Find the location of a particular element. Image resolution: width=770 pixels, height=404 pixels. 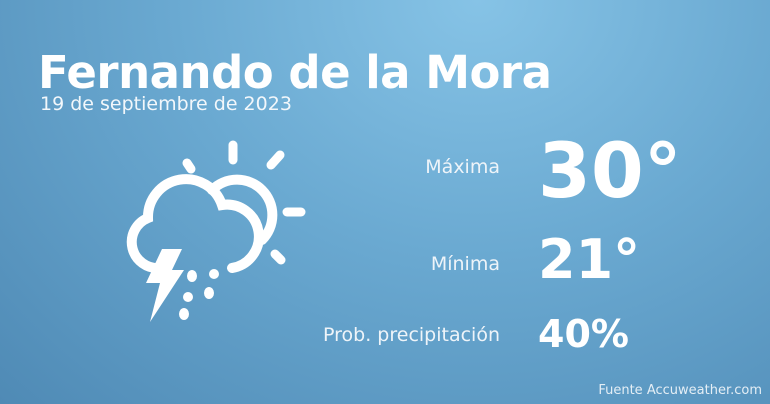

forecast-date: 19 de septiembre de 2023 is located at coordinates (166, 104).